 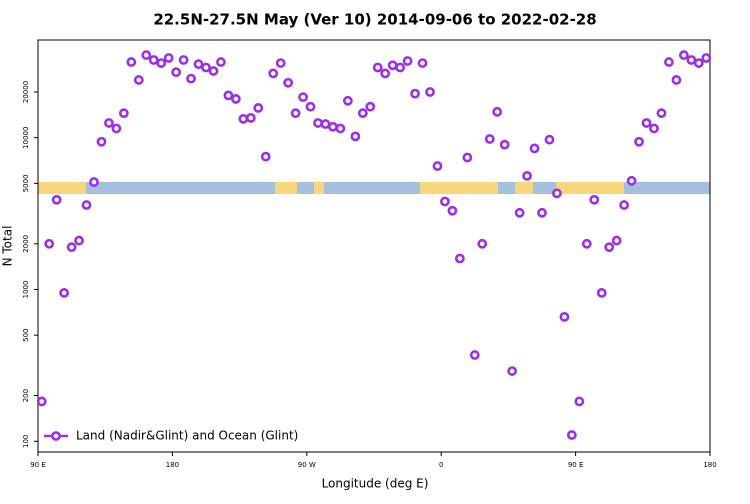 What do you see at coordinates (26, 138) in the screenshot?
I see `y-tick-label: 10000` at bounding box center [26, 138].